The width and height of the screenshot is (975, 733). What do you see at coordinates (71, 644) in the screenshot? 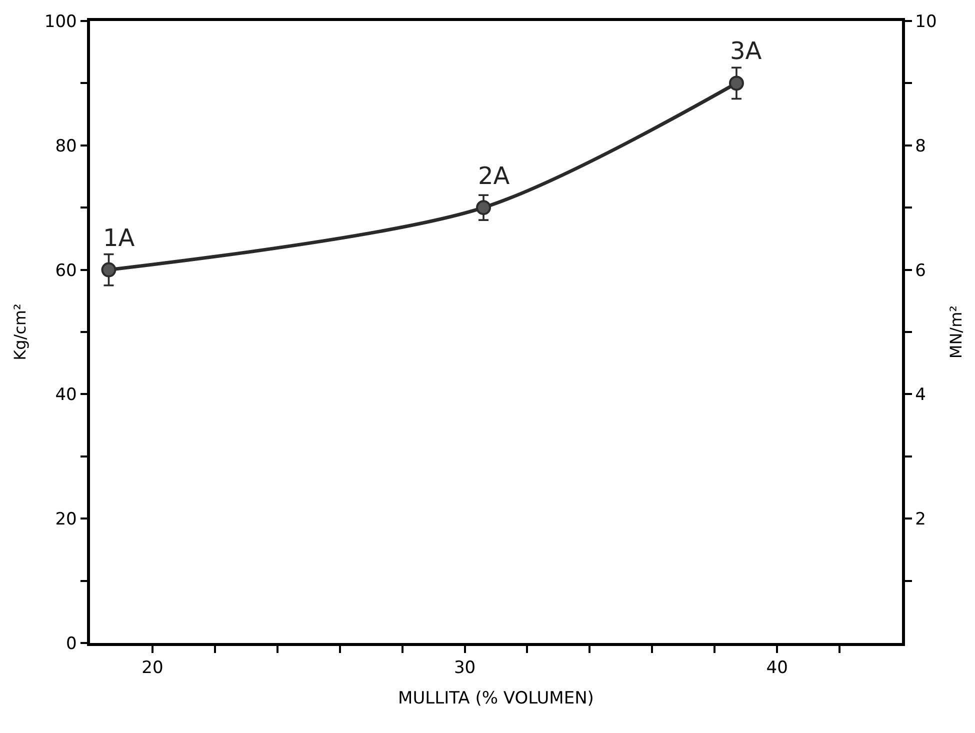
I see `y-tick-label: 0` at bounding box center [71, 644].